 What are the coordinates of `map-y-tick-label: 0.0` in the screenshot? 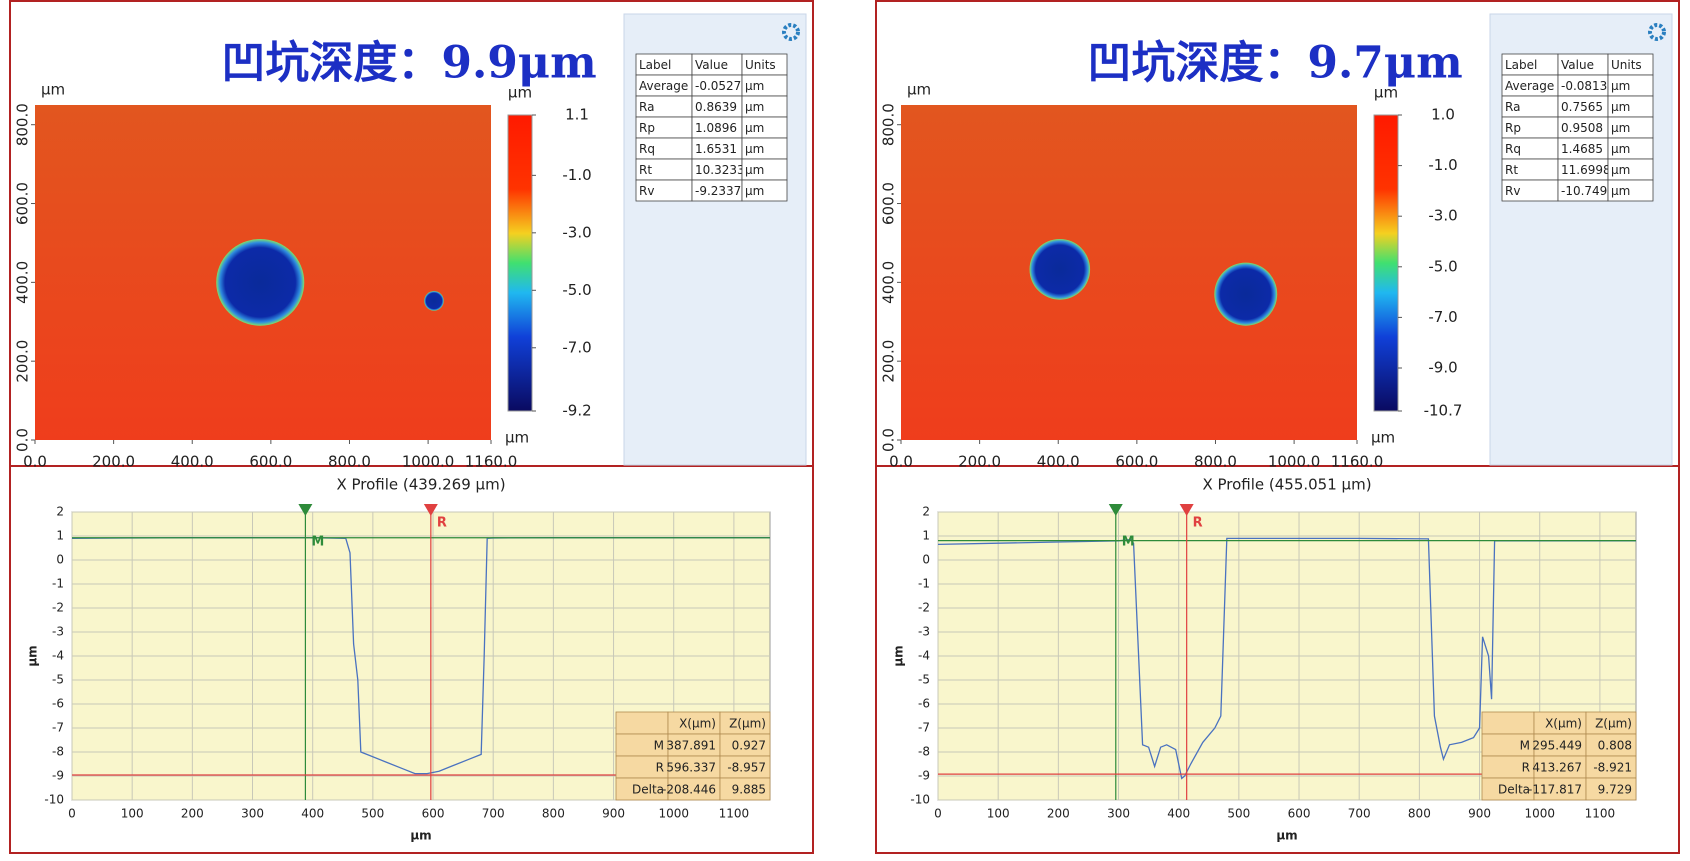 It's located at (23, 440).